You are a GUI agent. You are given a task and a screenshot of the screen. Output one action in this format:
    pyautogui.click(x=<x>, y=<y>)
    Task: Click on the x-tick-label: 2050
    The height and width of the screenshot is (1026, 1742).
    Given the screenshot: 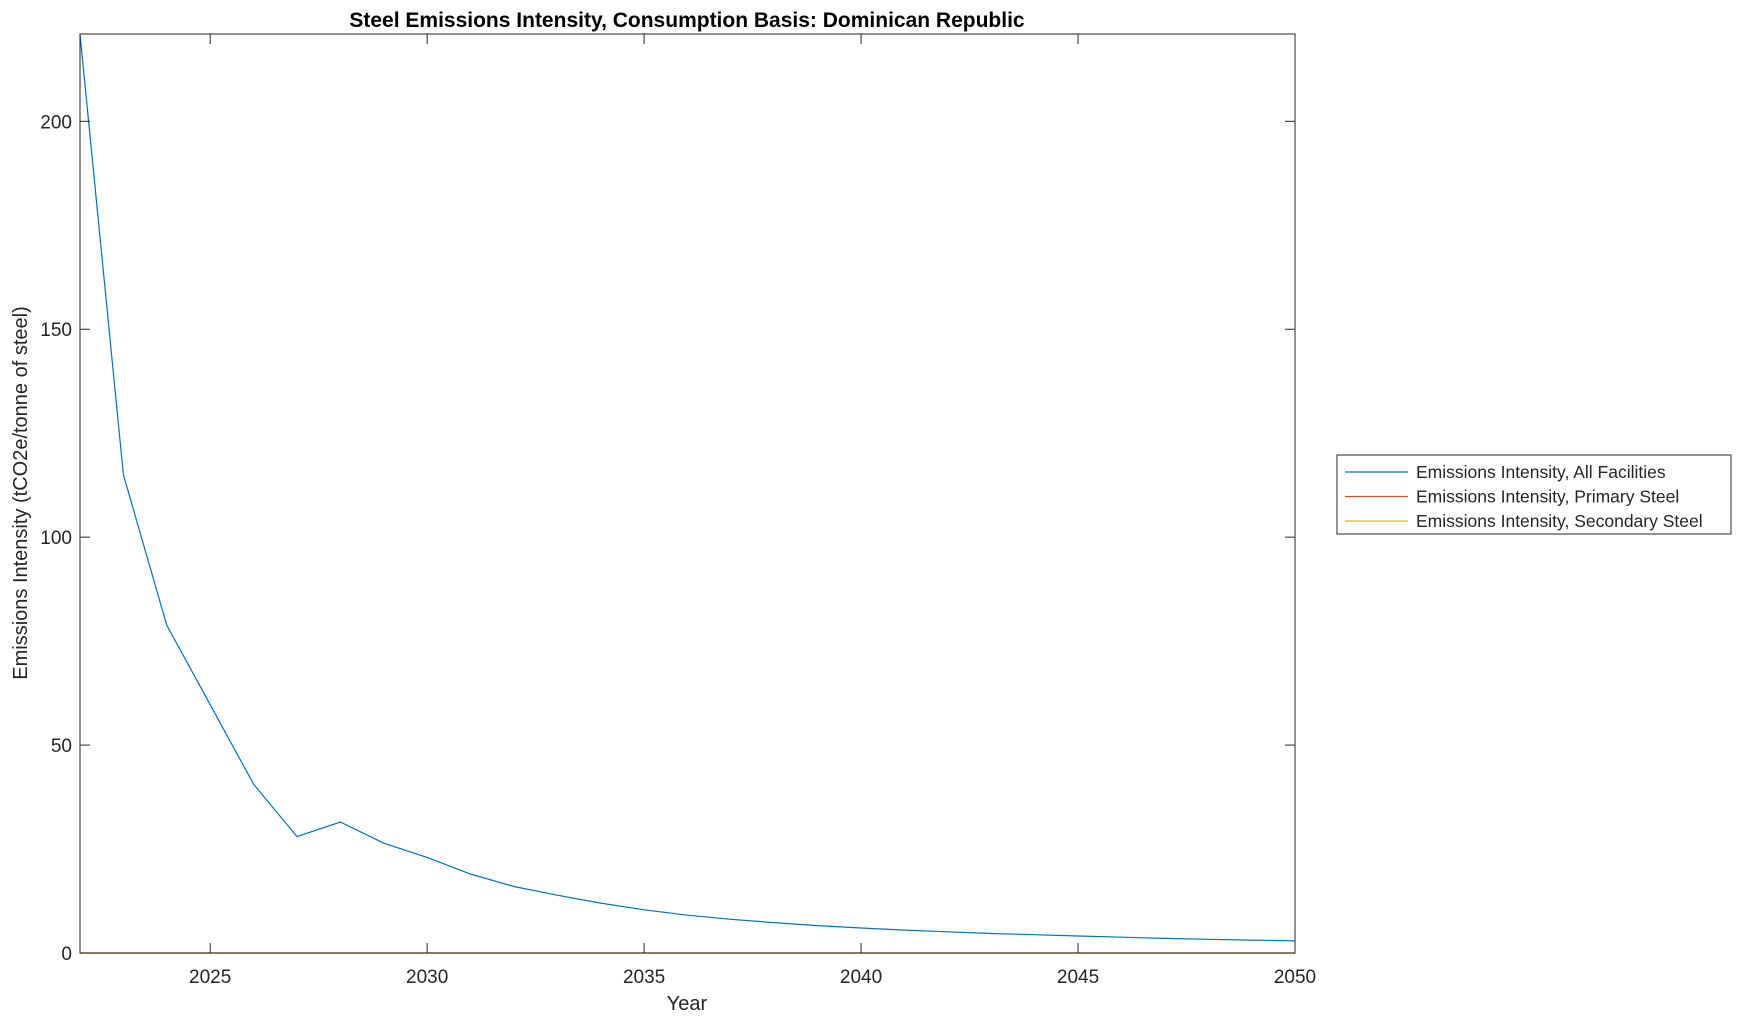 What is the action you would take?
    pyautogui.click(x=1295, y=977)
    